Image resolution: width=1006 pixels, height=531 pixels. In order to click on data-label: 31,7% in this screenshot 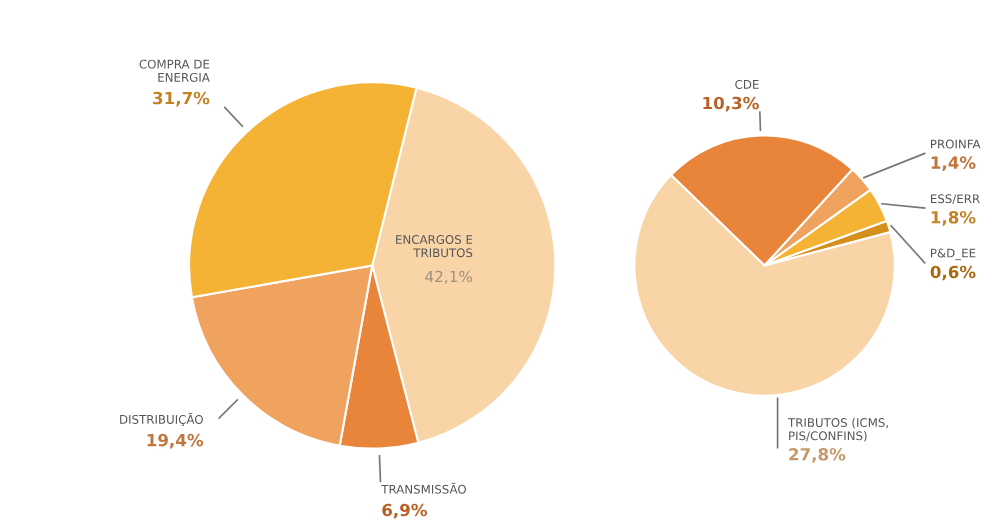, I will do `click(181, 99)`.